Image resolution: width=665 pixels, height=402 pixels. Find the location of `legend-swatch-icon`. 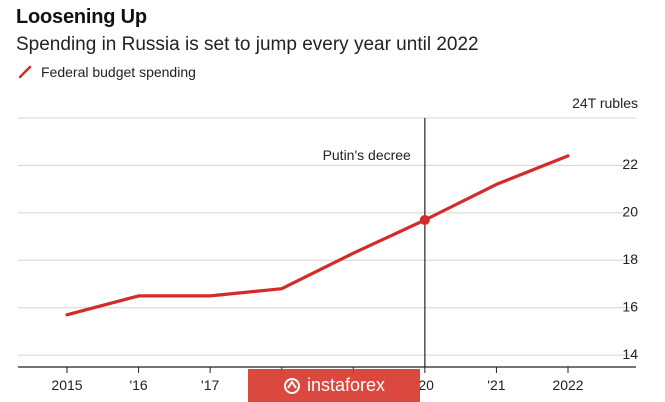

legend-swatch-icon is located at coordinates (25, 72).